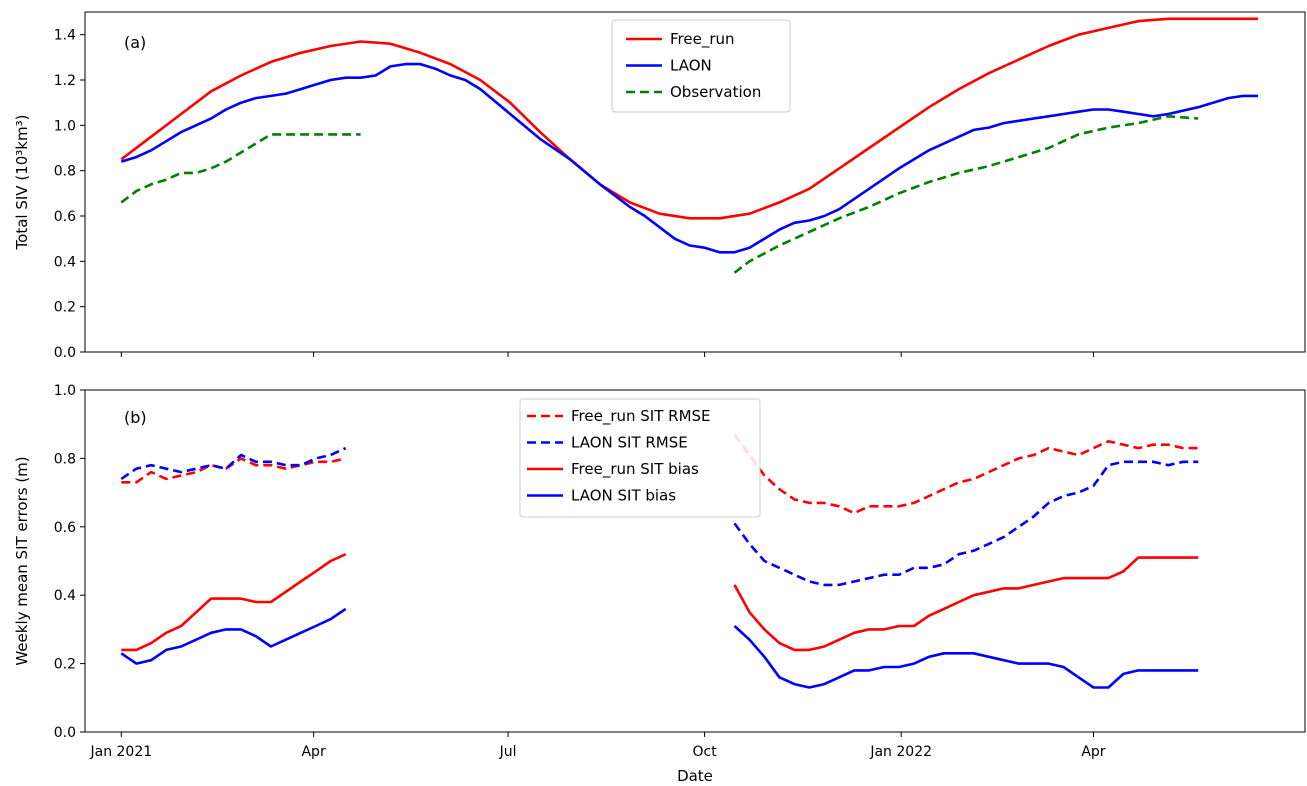 The width and height of the screenshot is (1307, 786). What do you see at coordinates (508, 752) in the screenshot?
I see `x-tick-label-jul: Jul` at bounding box center [508, 752].